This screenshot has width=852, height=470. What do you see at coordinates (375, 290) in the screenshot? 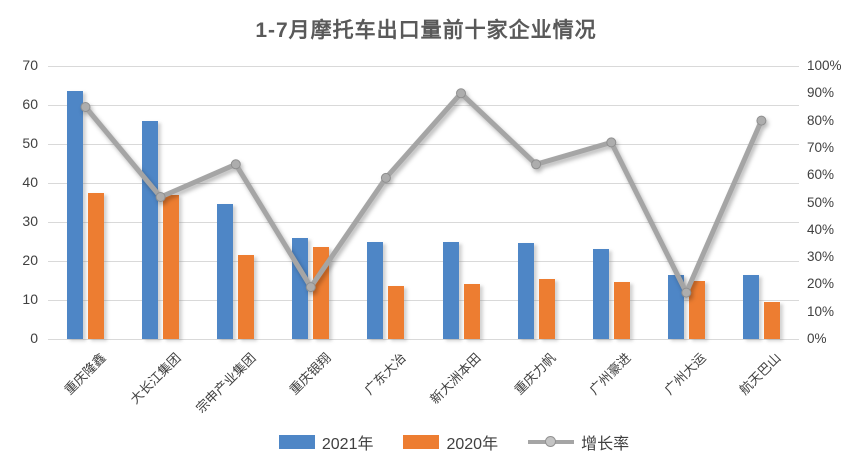
I see `bar-2021年-广东大冶` at bounding box center [375, 290].